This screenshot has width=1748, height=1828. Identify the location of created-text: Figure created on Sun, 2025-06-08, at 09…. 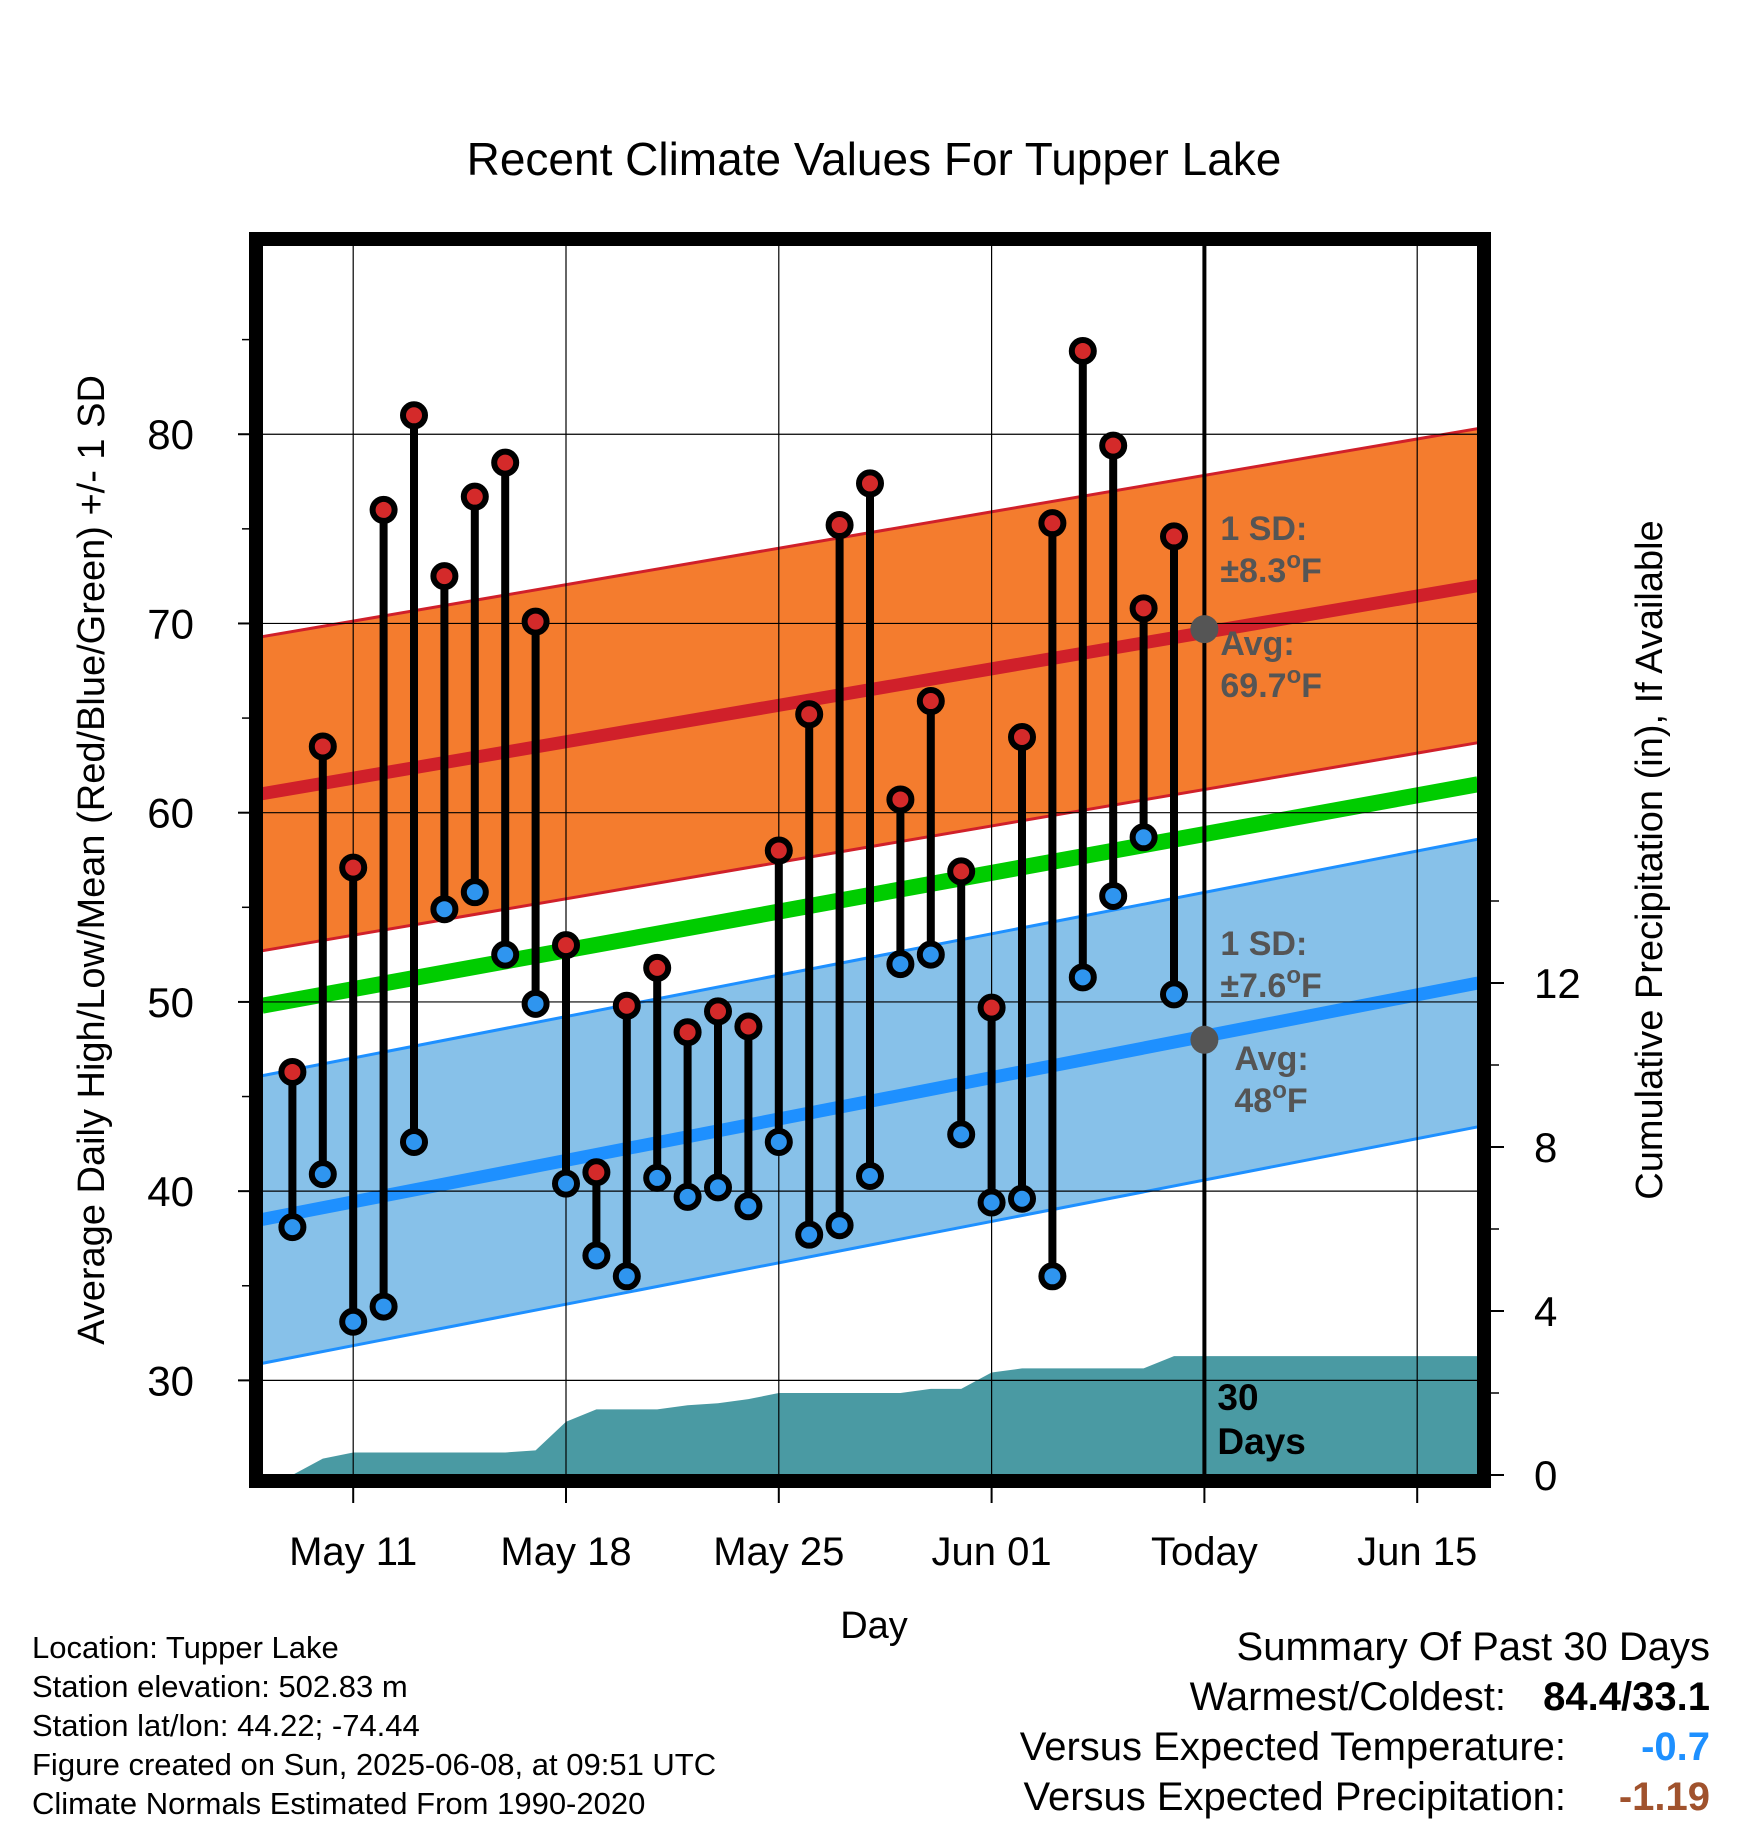
(374, 1764).